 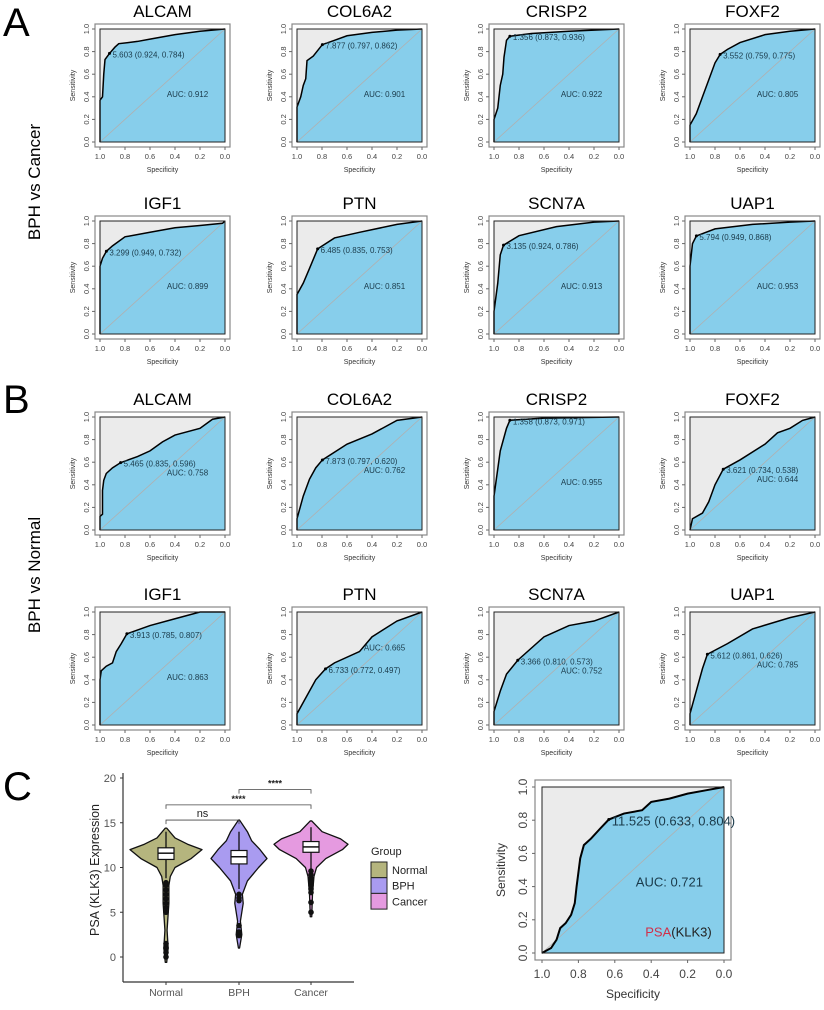 I want to click on best-threshold-label: 3.621 (0.734, 0.538), so click(x=762, y=470).